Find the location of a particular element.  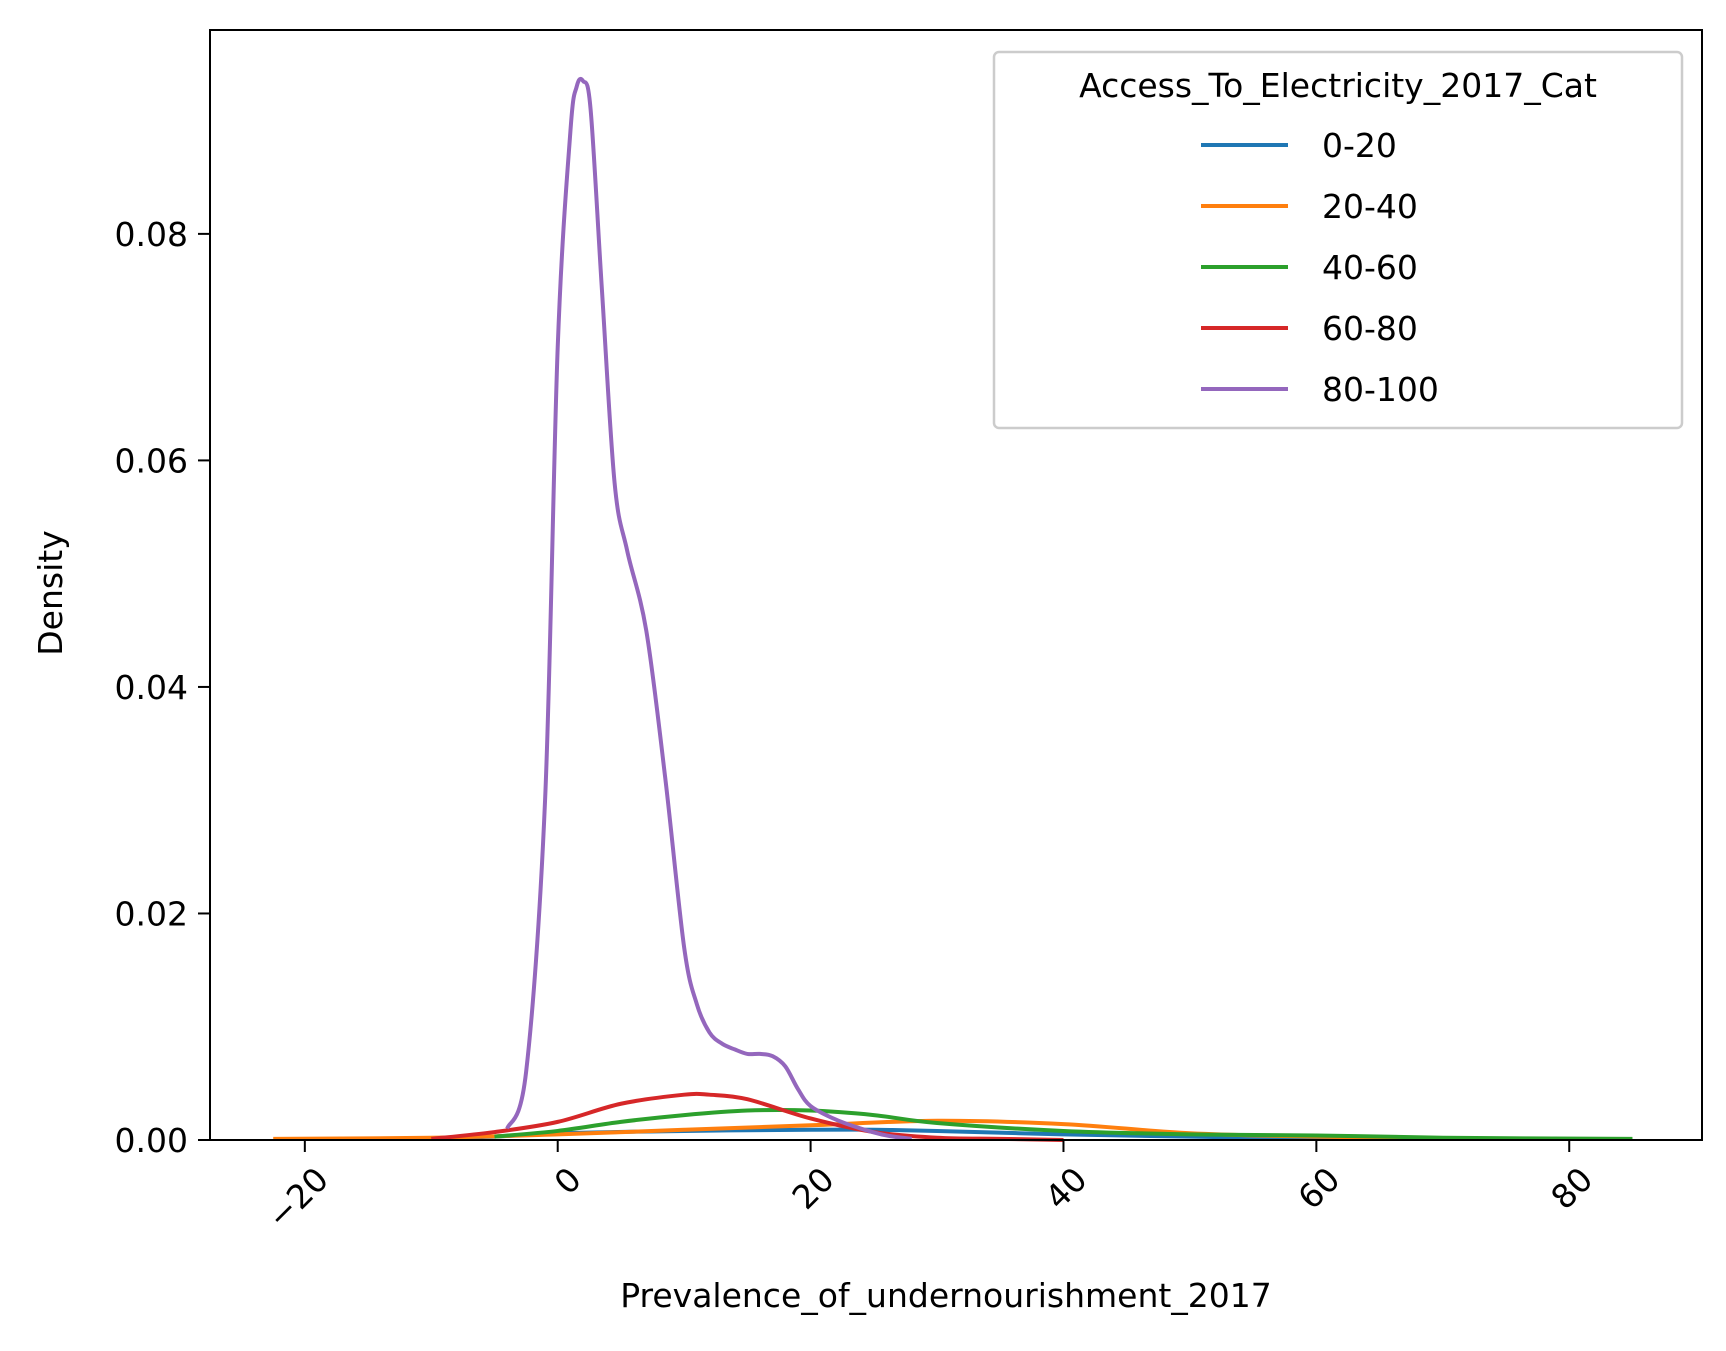

legend-entries: 0-20 20-40 40-60 60-80 80-100 is located at coordinates (1320, 267).